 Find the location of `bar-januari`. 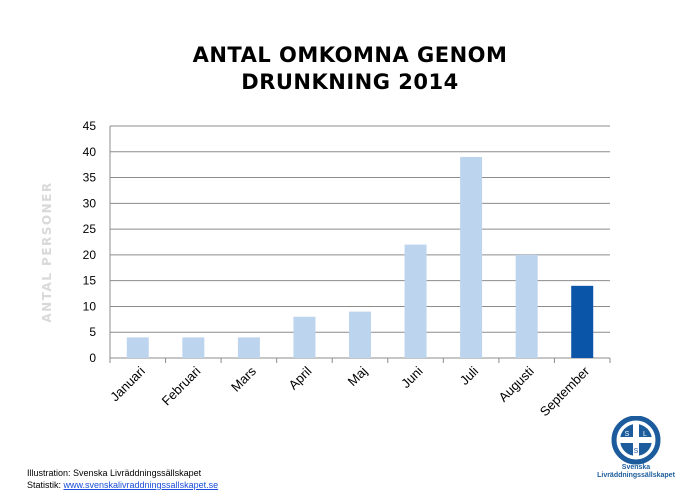

bar-januari is located at coordinates (137, 347).